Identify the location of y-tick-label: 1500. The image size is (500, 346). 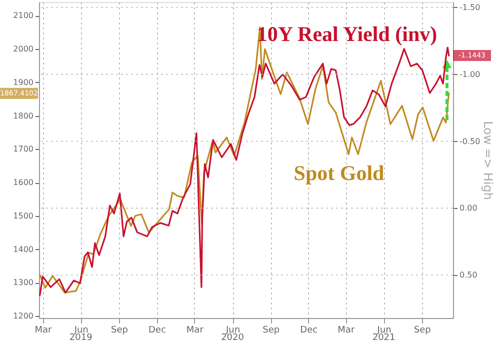
(23, 215).